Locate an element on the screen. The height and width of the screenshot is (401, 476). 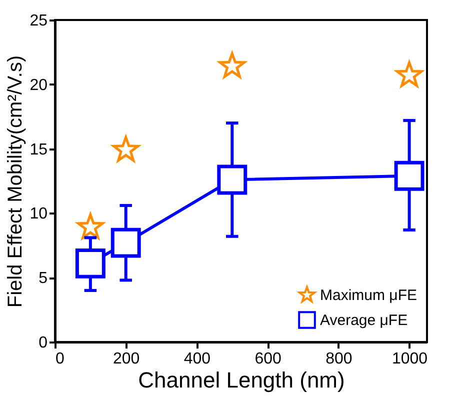
legend-label: Maximum μFE is located at coordinates (368, 295).